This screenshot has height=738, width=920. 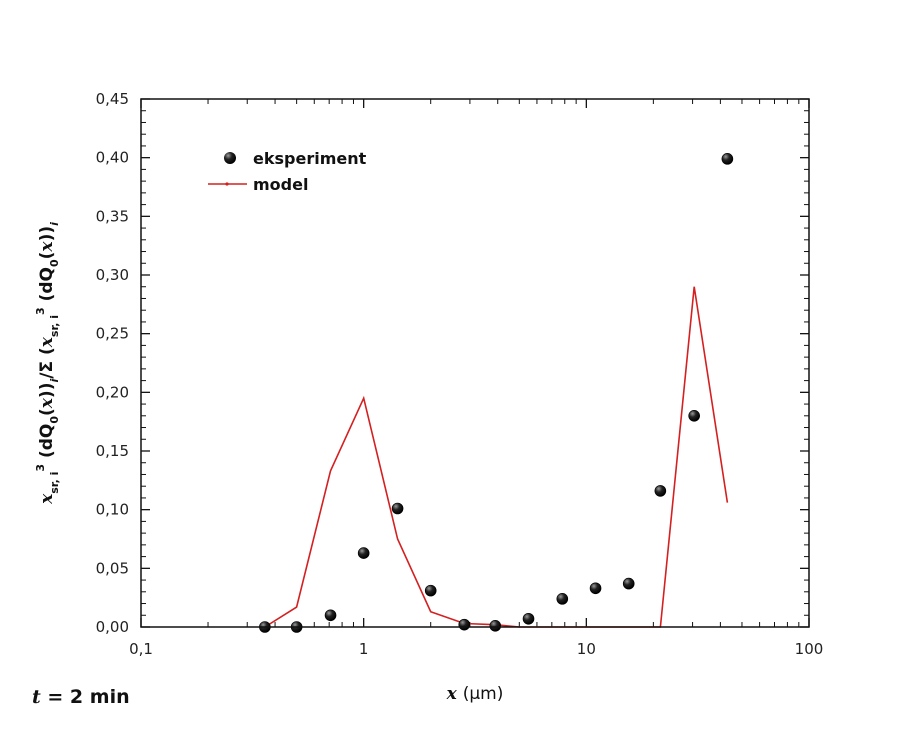 What do you see at coordinates (112, 392) in the screenshot?
I see `y-tick-label: 0,20` at bounding box center [112, 392].